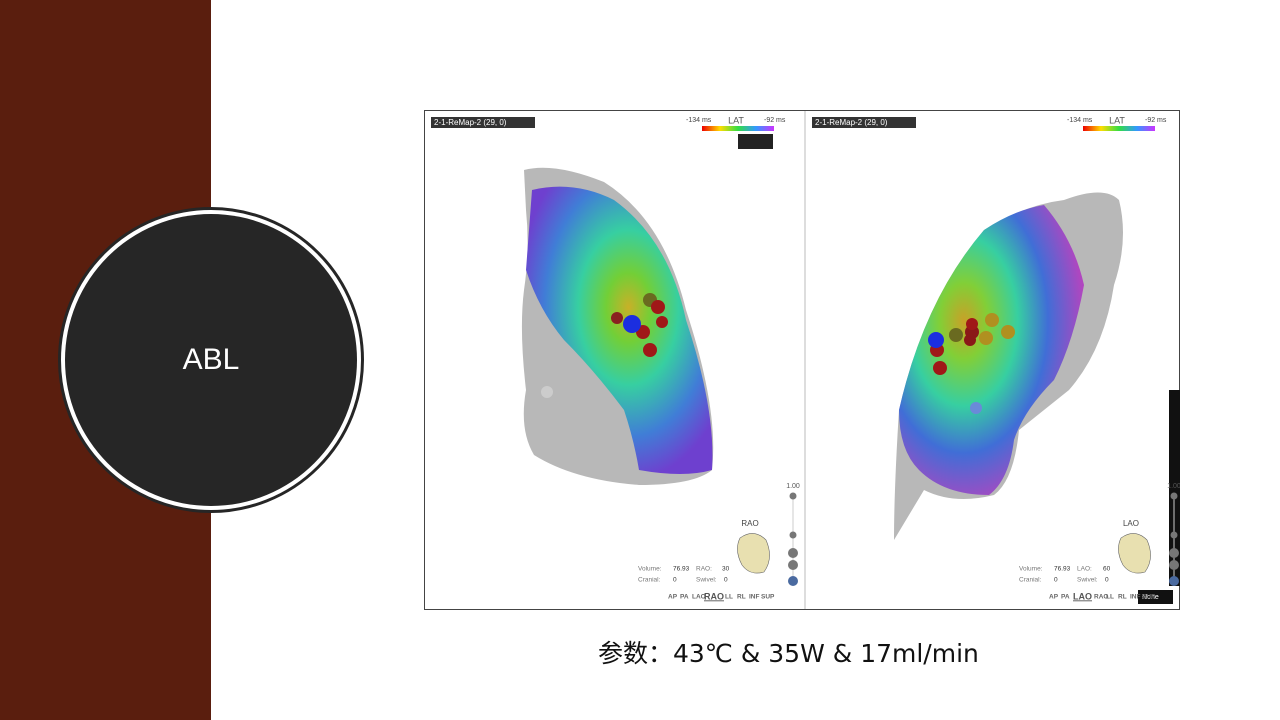 This screenshot has height=720, width=1280. What do you see at coordinates (1107, 569) in the screenshot?
I see `angle: 60` at bounding box center [1107, 569].